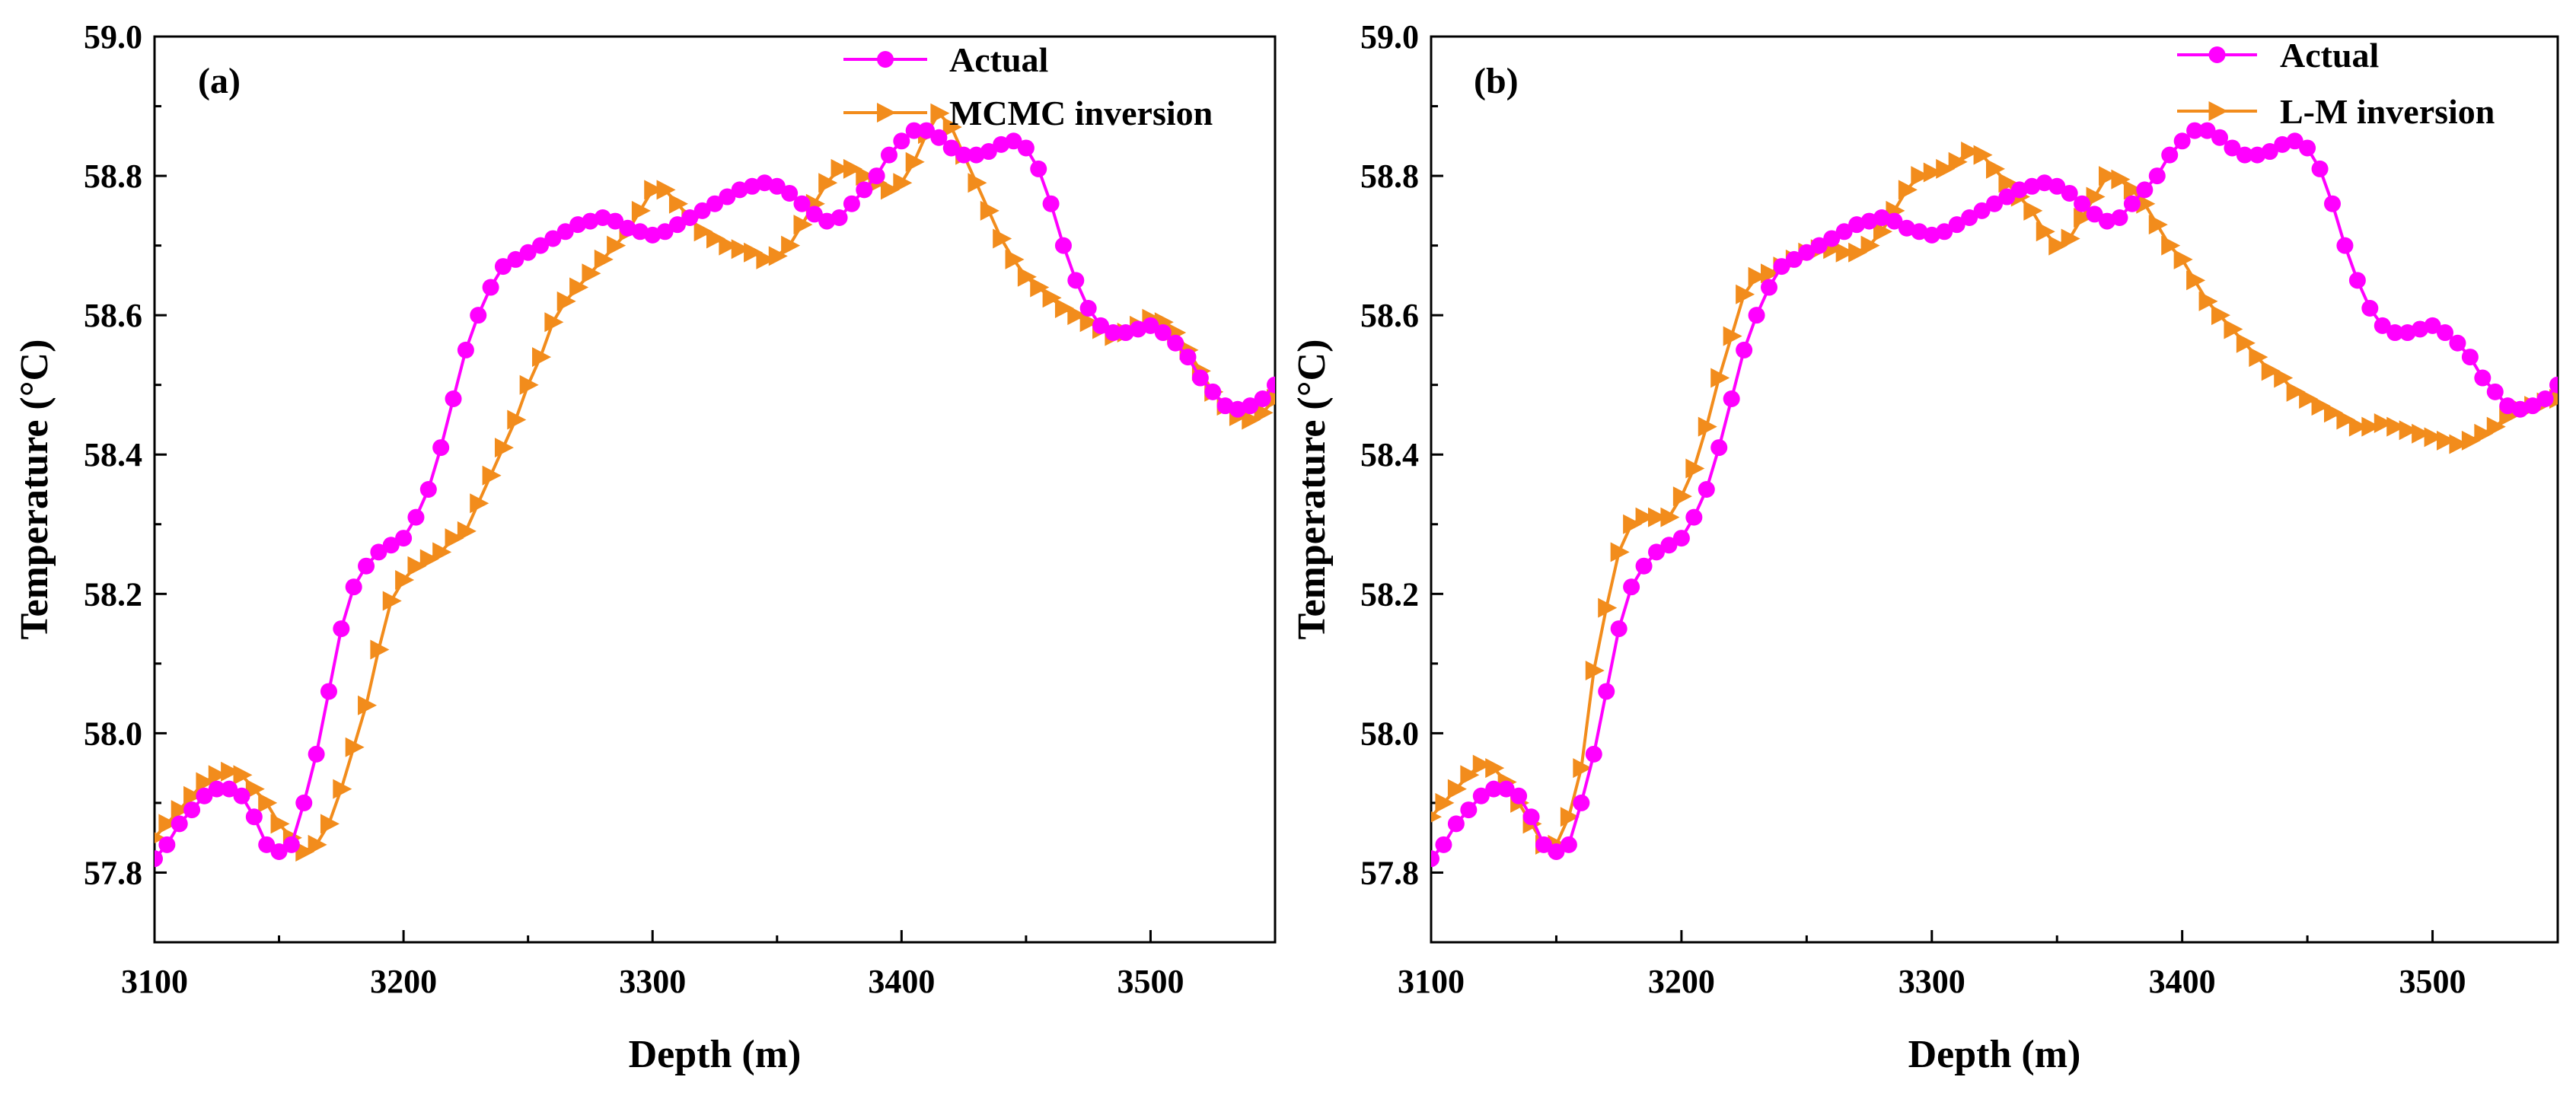 This screenshot has height=1096, width=2576. What do you see at coordinates (1028, 86) in the screenshot?
I see `legend: Actual MCMC inversion` at bounding box center [1028, 86].